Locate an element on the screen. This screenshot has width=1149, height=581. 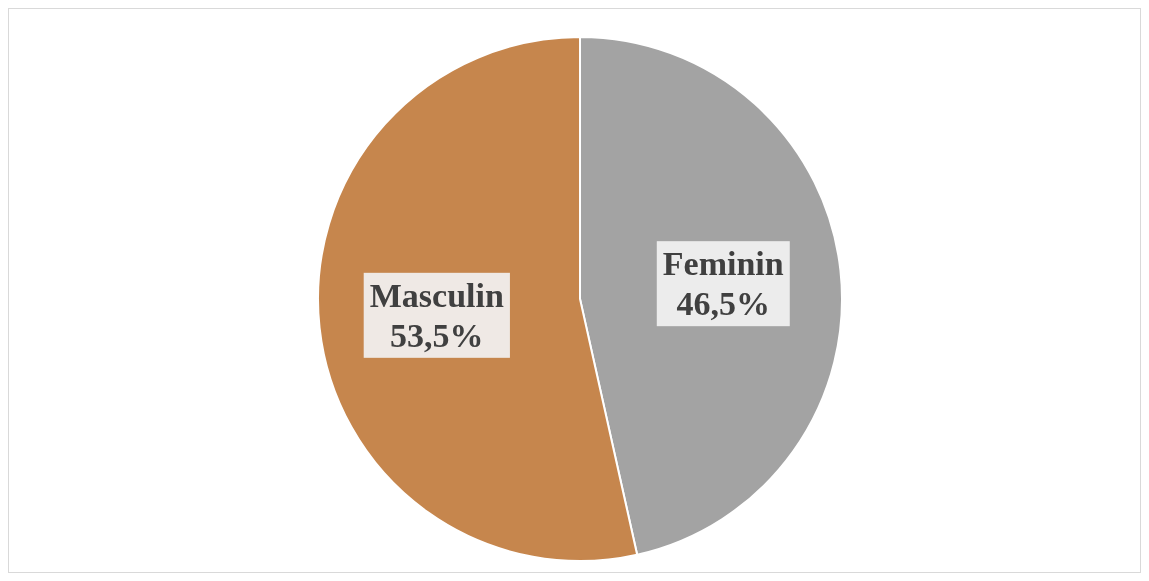
data-label: 46,5% is located at coordinates (723, 304).